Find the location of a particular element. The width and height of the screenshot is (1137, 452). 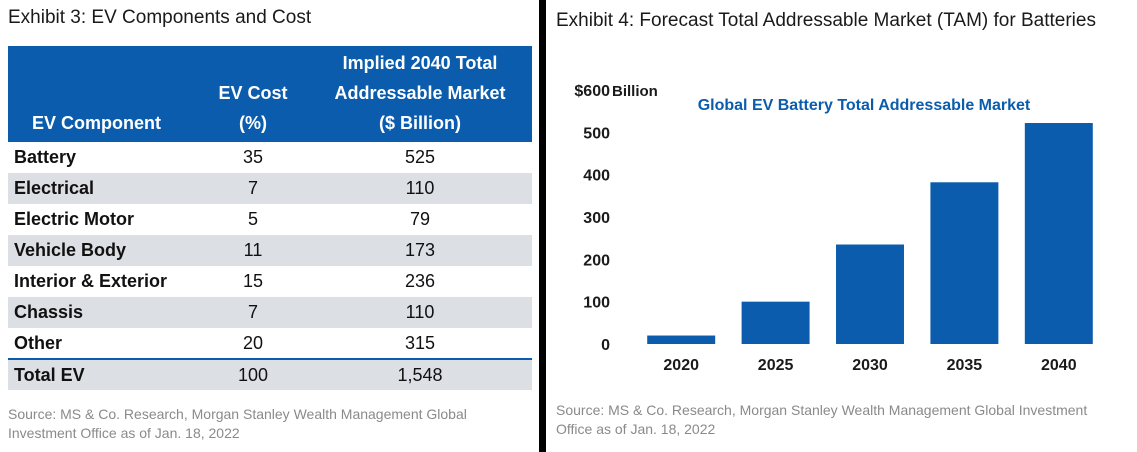

cell-component: Interior & Exterior is located at coordinates (91, 281).